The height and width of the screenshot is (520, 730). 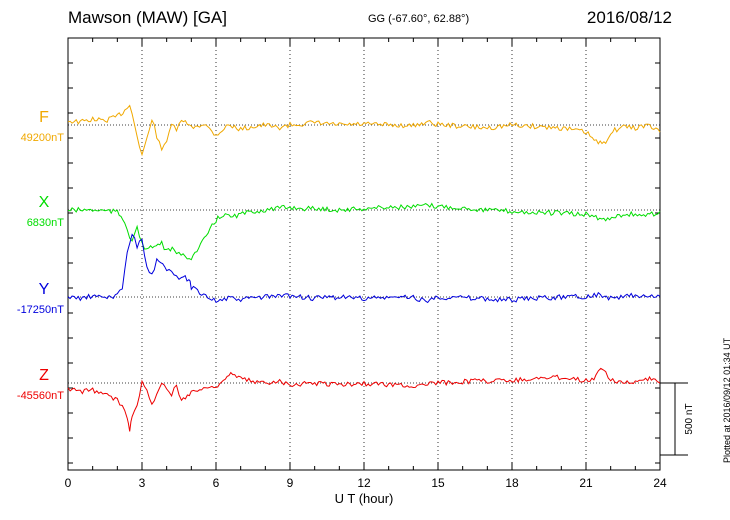 What do you see at coordinates (419, 19) in the screenshot?
I see `geographic-coordinates: GG (-67.60°, 62.88°)` at bounding box center [419, 19].